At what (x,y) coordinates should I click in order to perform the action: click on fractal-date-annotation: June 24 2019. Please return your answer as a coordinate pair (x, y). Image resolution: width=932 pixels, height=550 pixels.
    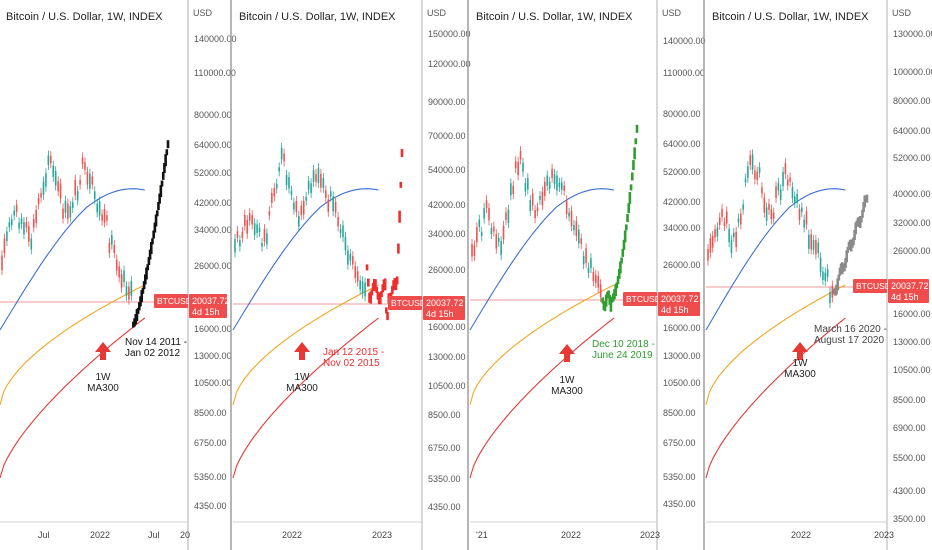
    Looking at the image, I should click on (622, 355).